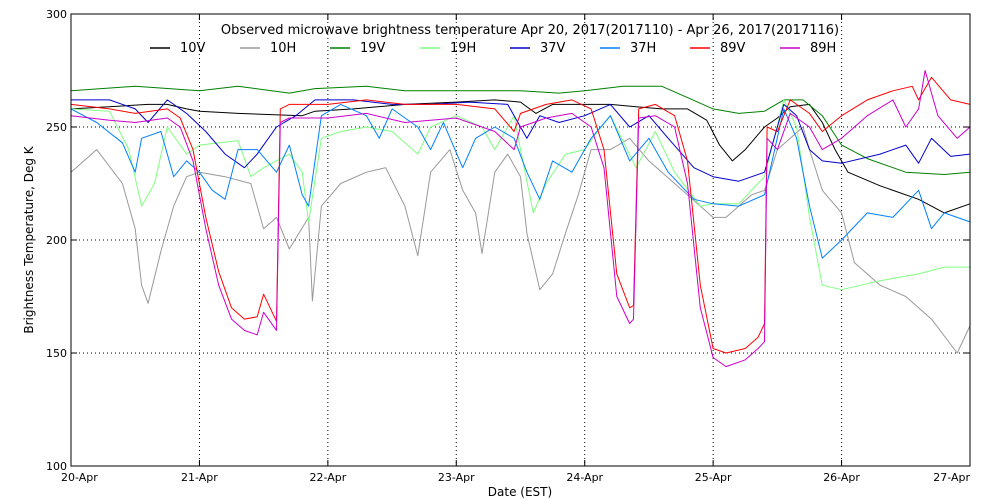 Image resolution: width=1000 pixels, height=500 pixels. Describe the element at coordinates (713, 477) in the screenshot. I see `x-tick-label: 25-Apr` at that location.